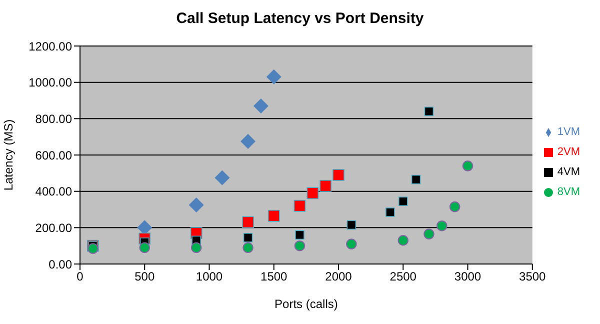 This screenshot has height=324, width=600. I want to click on legend-label: 1VM, so click(568, 132).